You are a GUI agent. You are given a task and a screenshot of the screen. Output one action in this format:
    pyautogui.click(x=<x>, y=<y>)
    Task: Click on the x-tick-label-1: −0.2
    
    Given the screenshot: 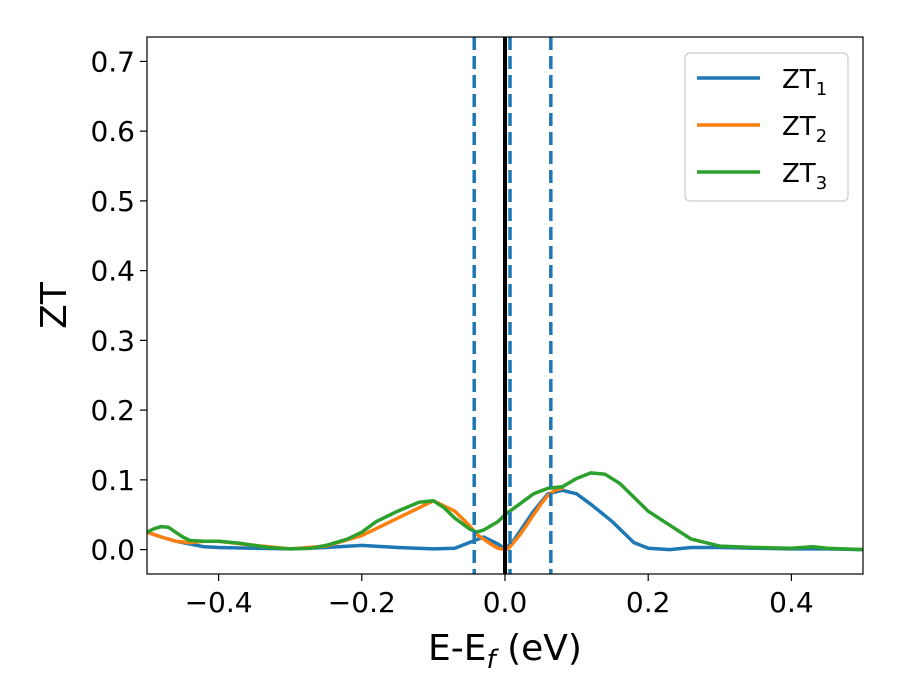 What is the action you would take?
    pyautogui.click(x=362, y=602)
    